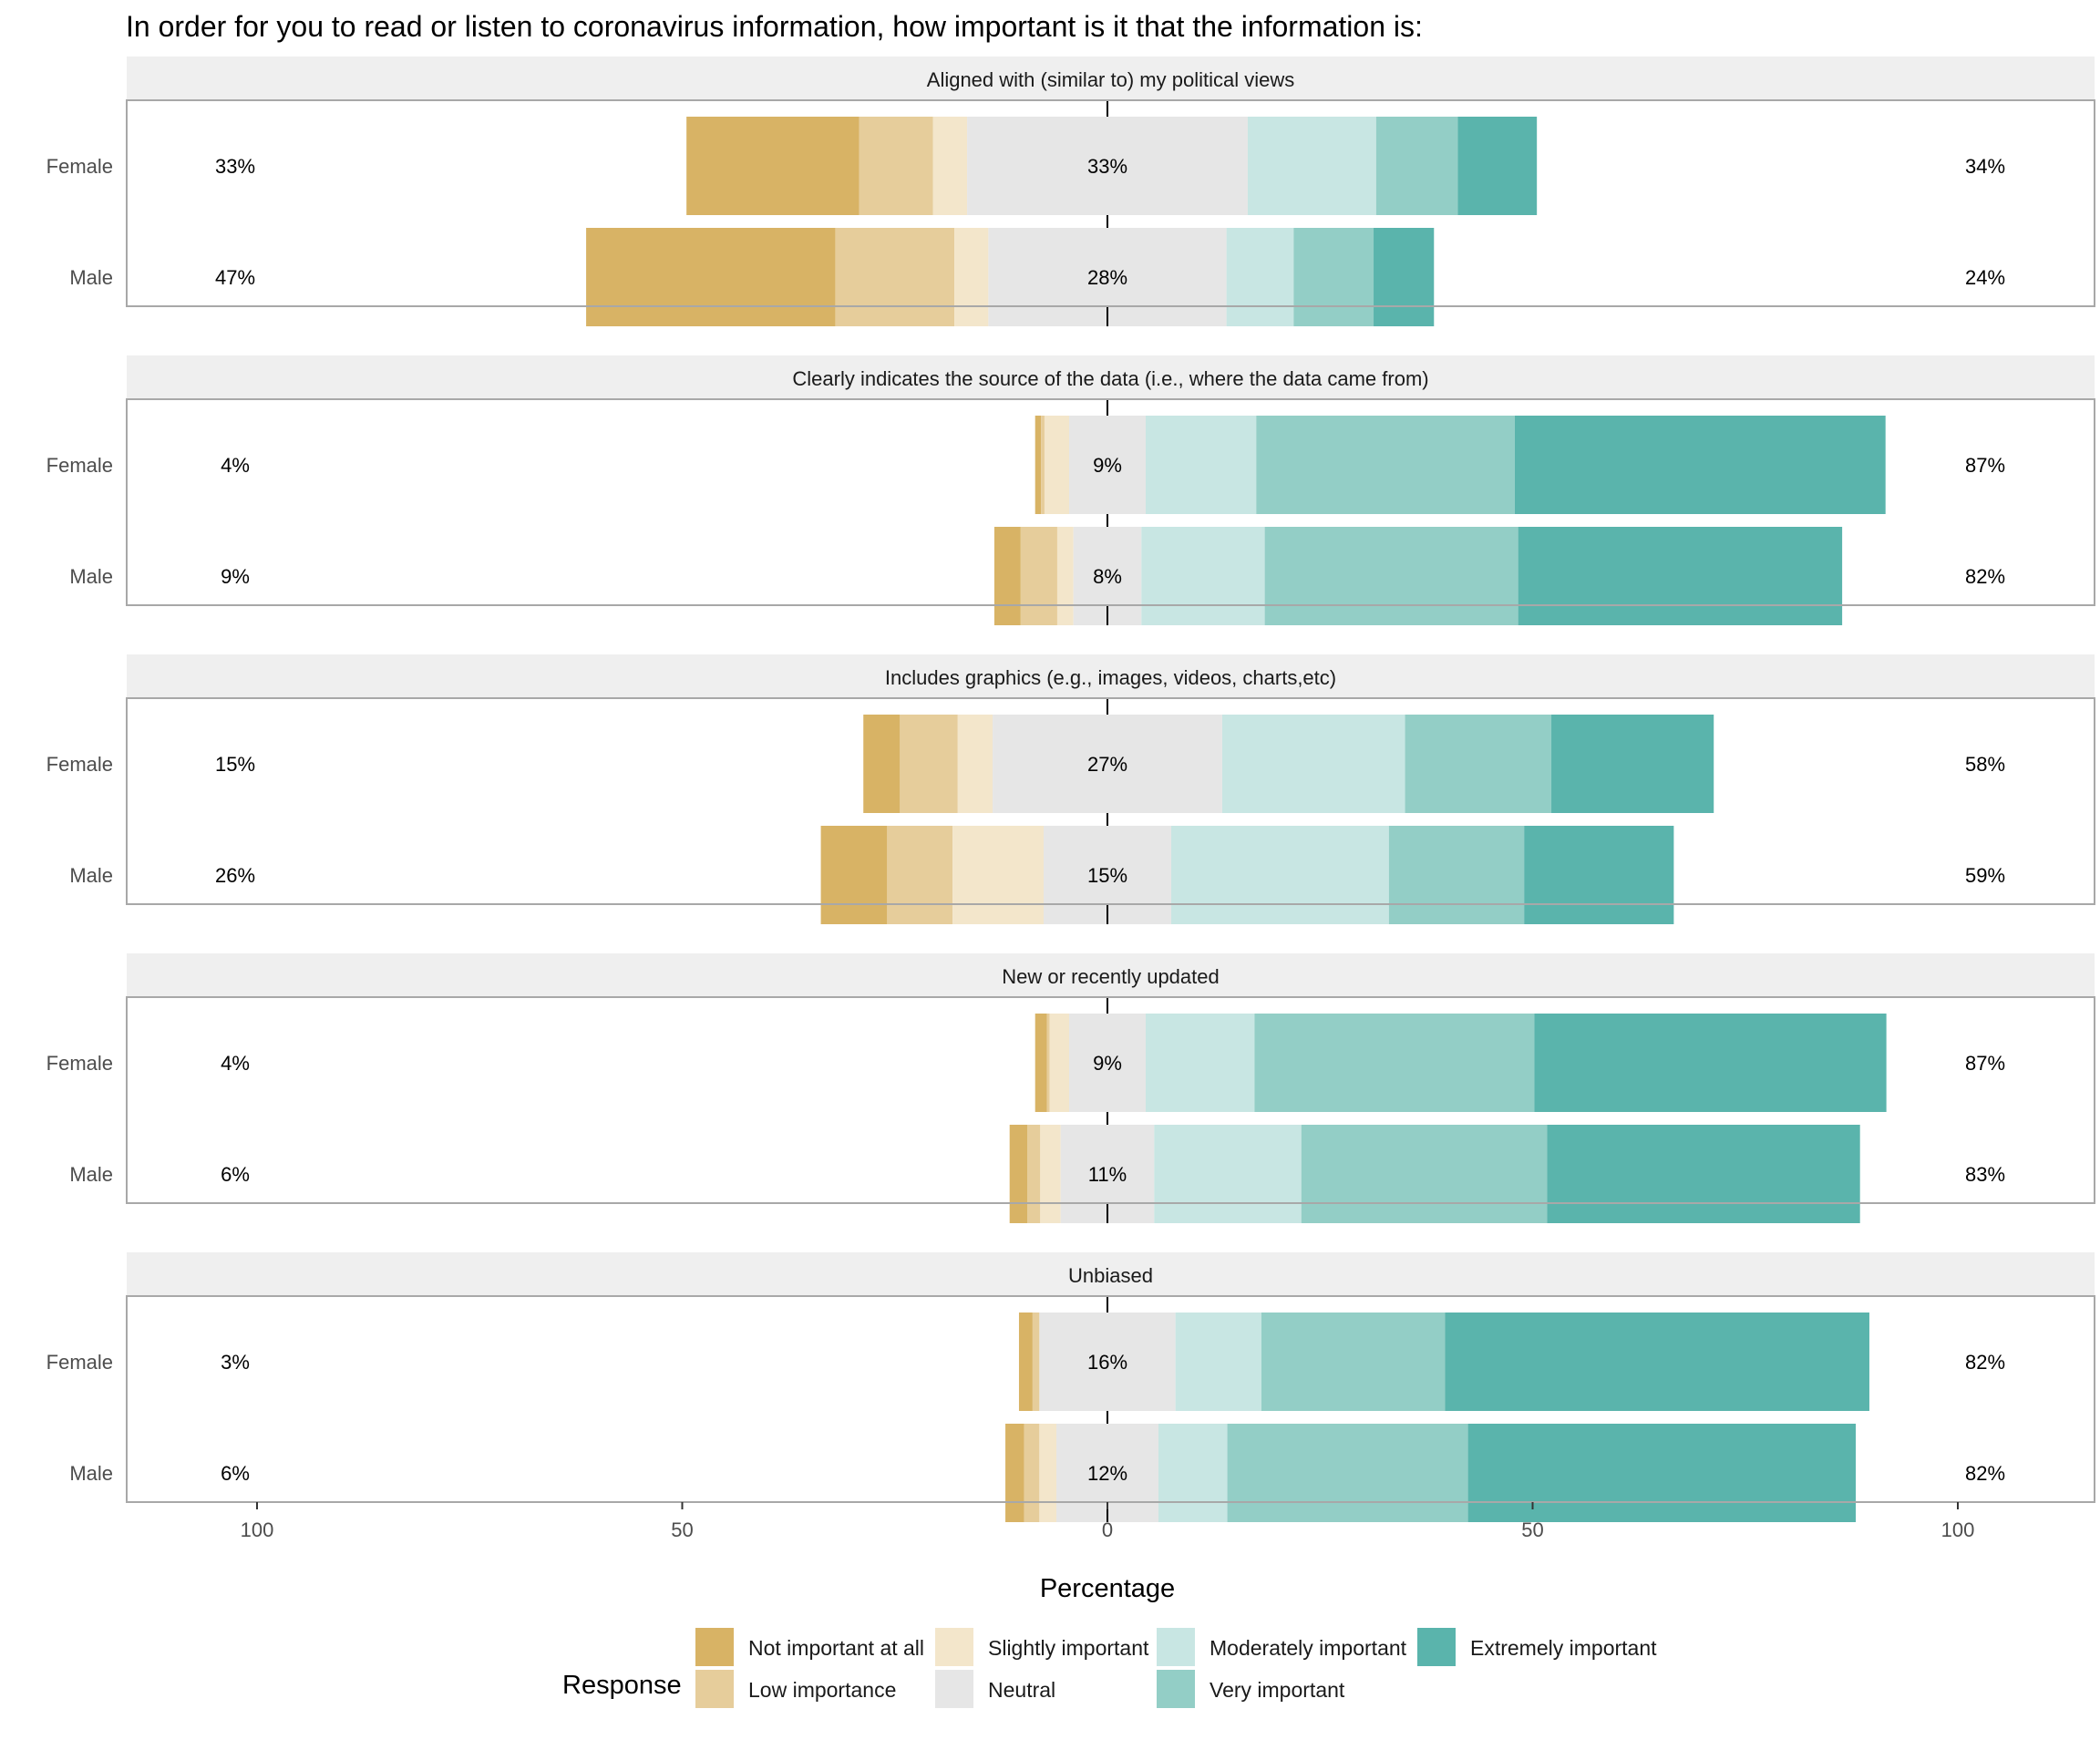 The height and width of the screenshot is (1750, 2100). I want to click on right-percent-label: 83%, so click(1985, 1175).